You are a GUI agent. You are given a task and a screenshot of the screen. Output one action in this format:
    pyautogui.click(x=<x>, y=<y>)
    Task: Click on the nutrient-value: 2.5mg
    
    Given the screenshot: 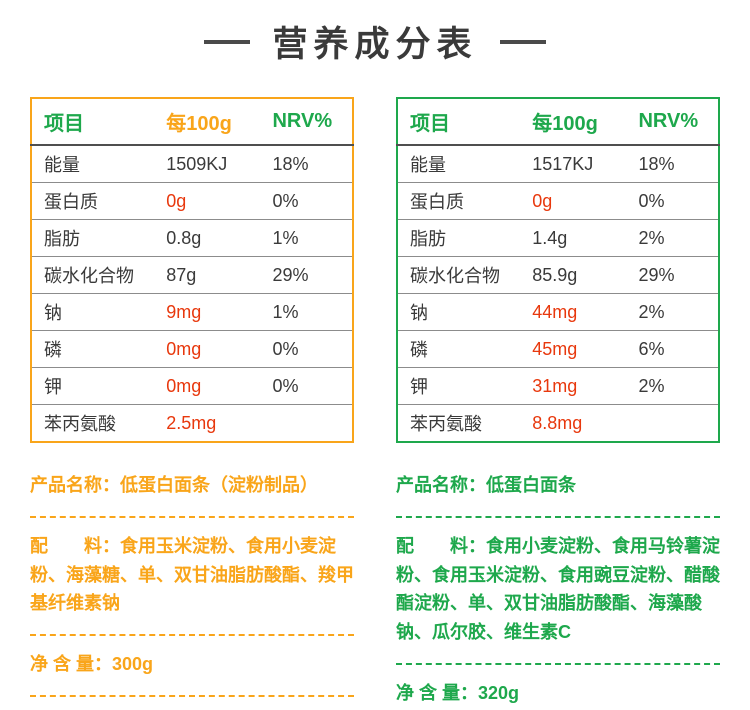 What is the action you would take?
    pyautogui.click(x=219, y=423)
    